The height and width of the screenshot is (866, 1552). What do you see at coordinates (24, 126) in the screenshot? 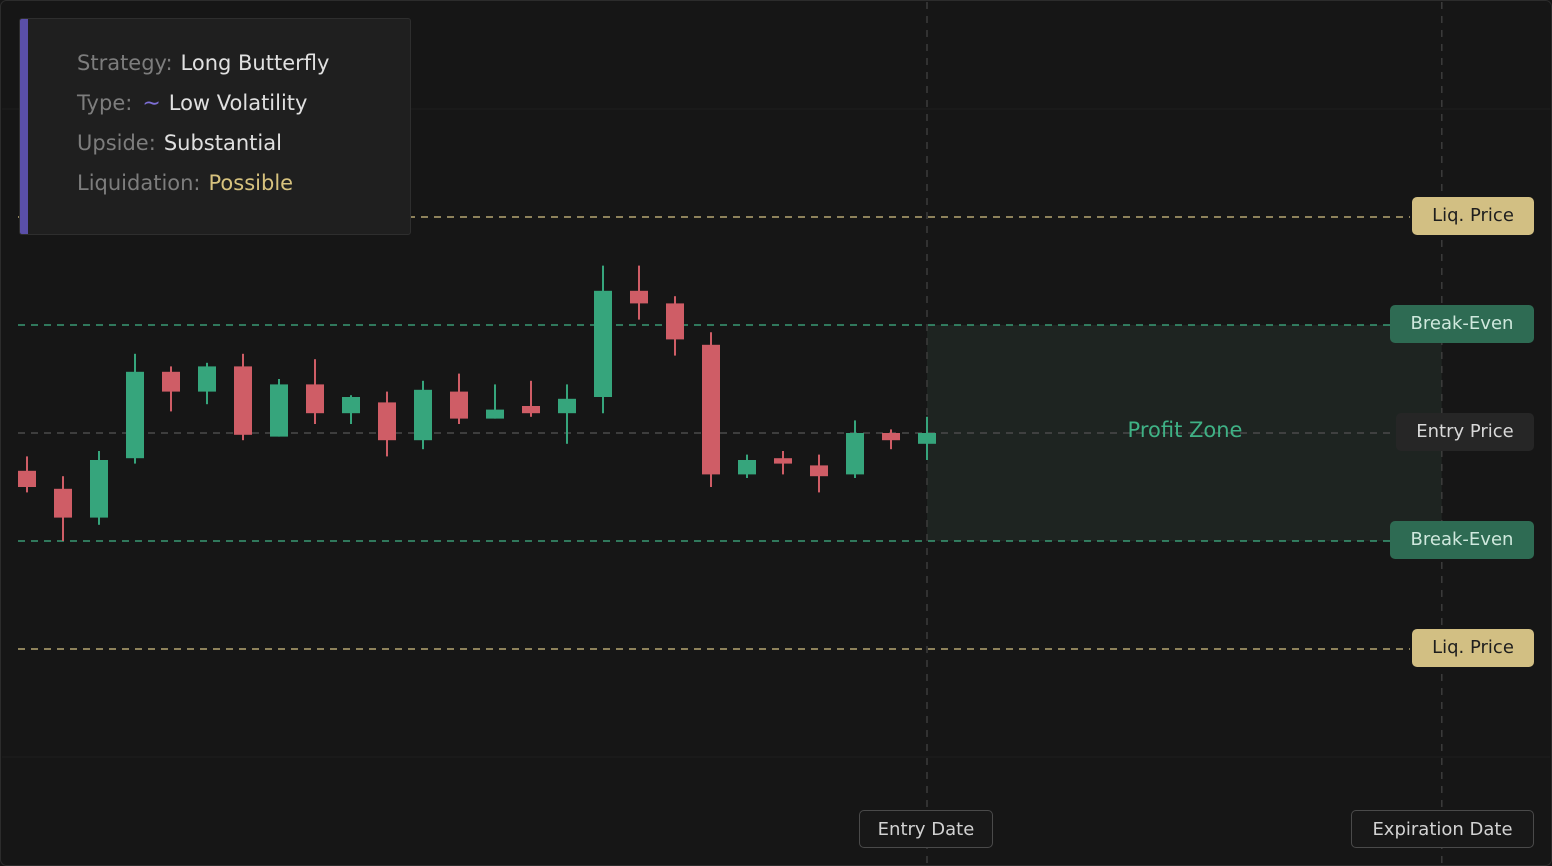
I see `info-accent-bar` at bounding box center [24, 126].